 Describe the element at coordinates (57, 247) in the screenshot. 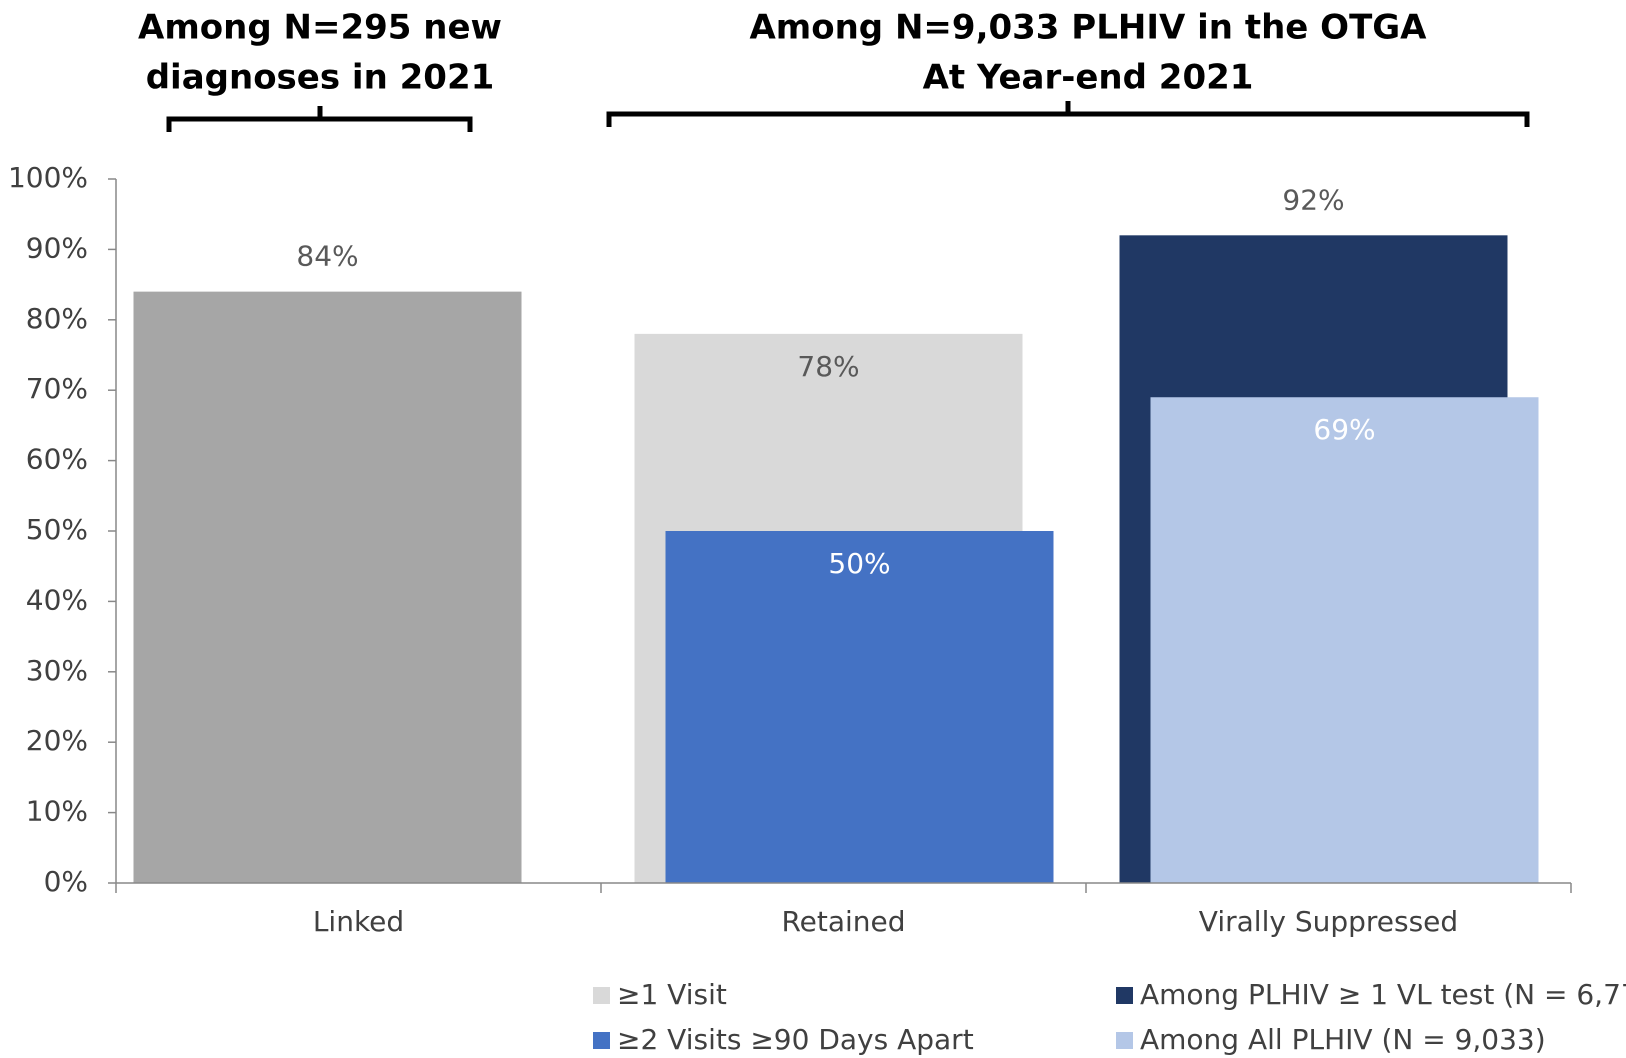

I see `y-tick-label: 90%` at that location.